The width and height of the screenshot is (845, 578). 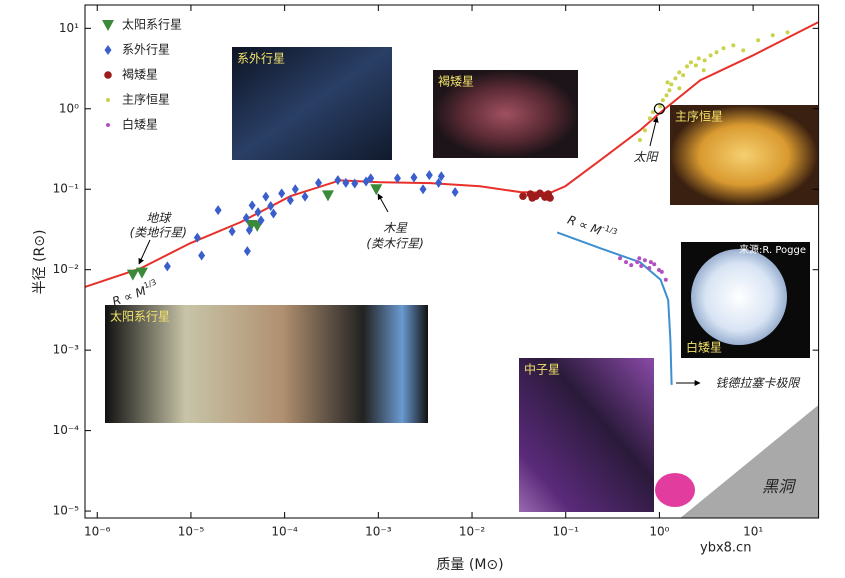 I want to click on y-axis-label: 半径 (R⊙), so click(x=40, y=262).